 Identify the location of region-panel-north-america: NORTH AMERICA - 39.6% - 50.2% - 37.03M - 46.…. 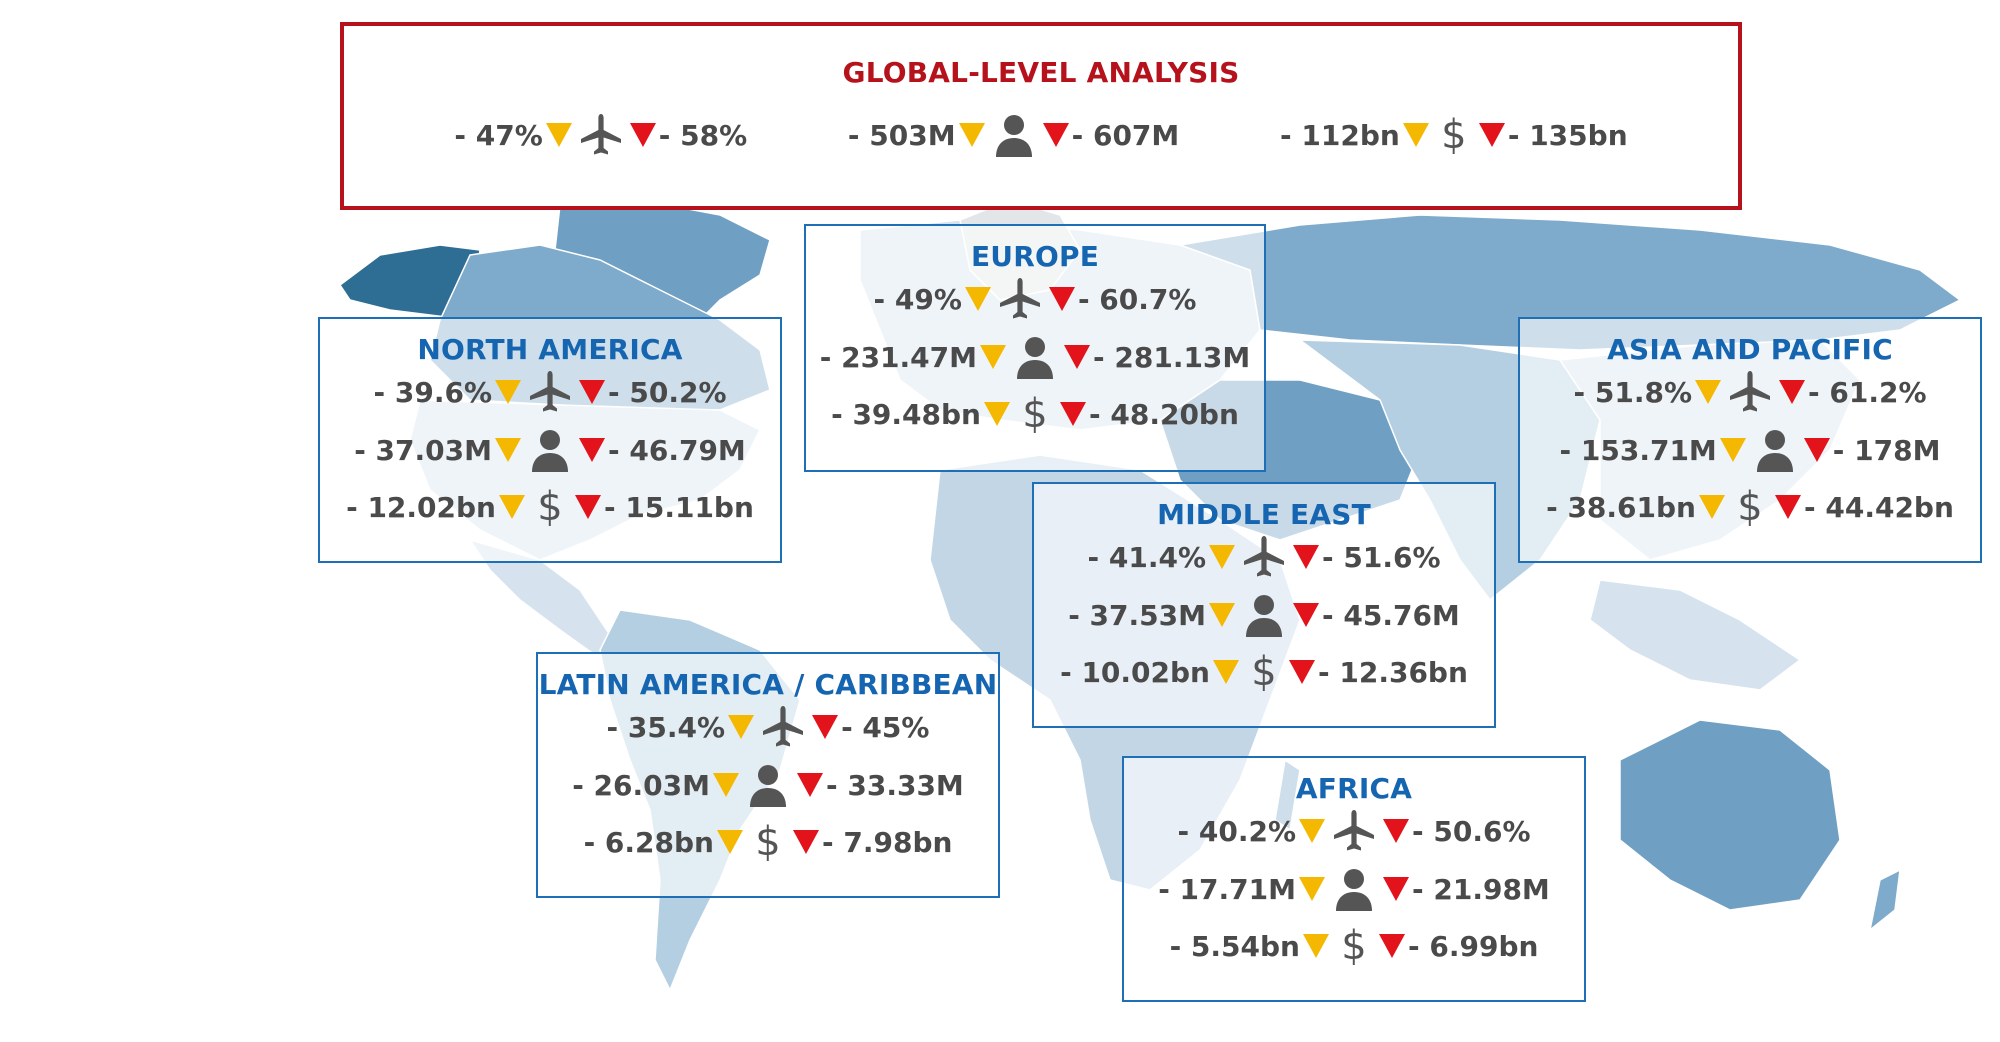
(550, 440).